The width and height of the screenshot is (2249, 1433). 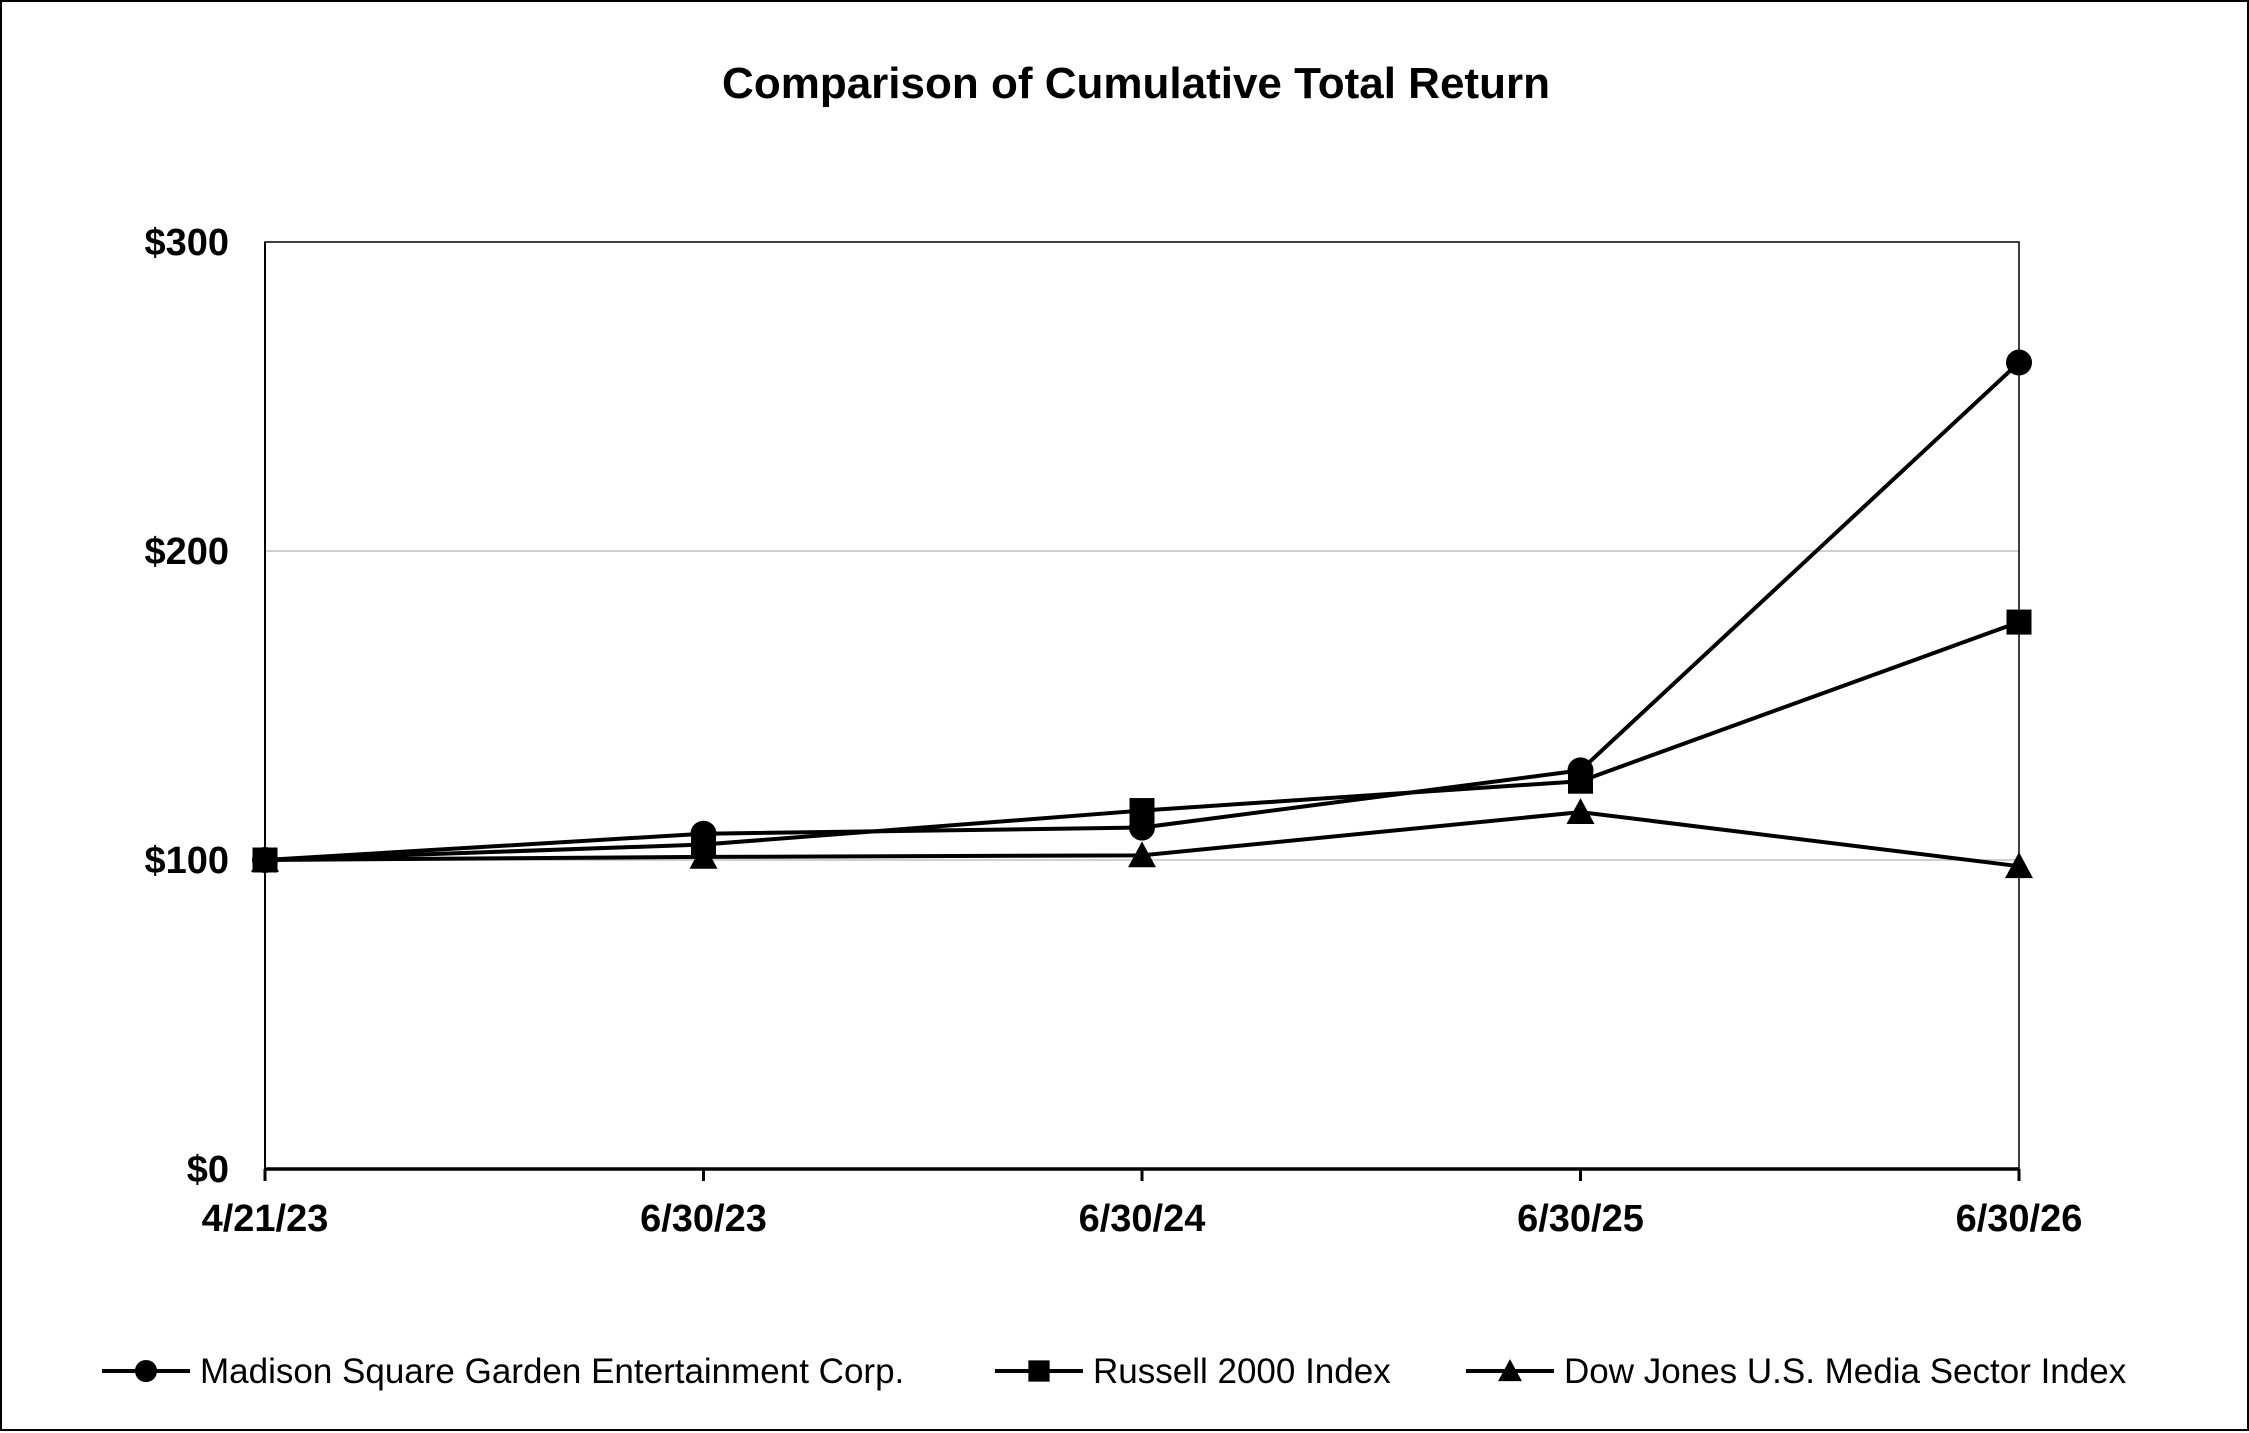 What do you see at coordinates (2019, 1219) in the screenshot?
I see `x-axis-tick-label: 6/30/26` at bounding box center [2019, 1219].